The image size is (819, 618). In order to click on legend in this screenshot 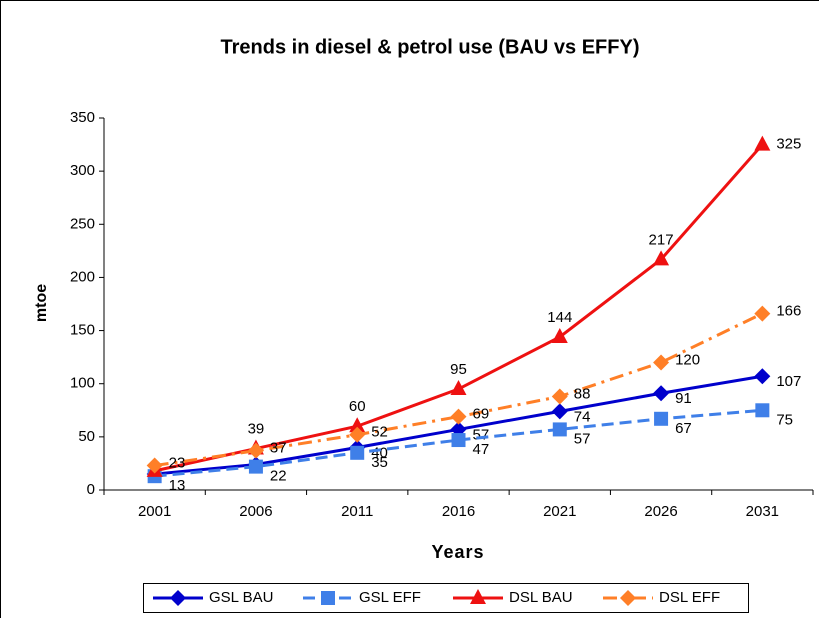, I will do `click(446, 598)`.